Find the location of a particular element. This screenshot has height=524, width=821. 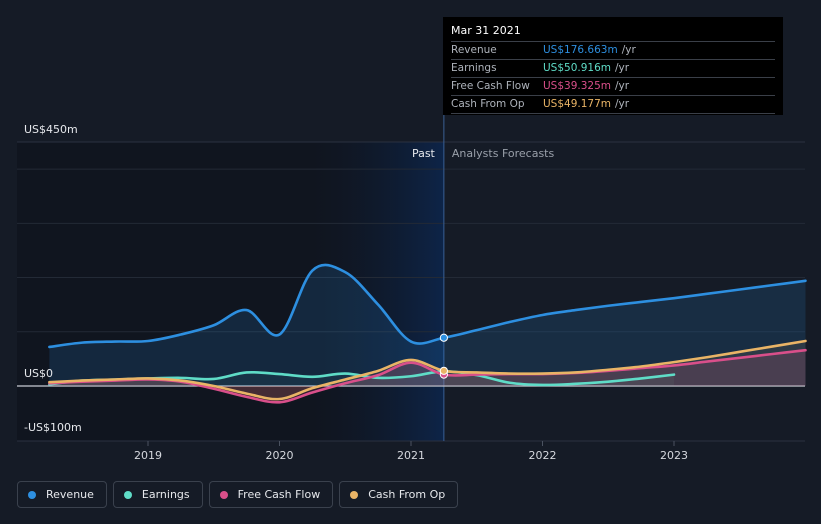

legend-item-cash-from-op: Cash From Op is located at coordinates (399, 494).